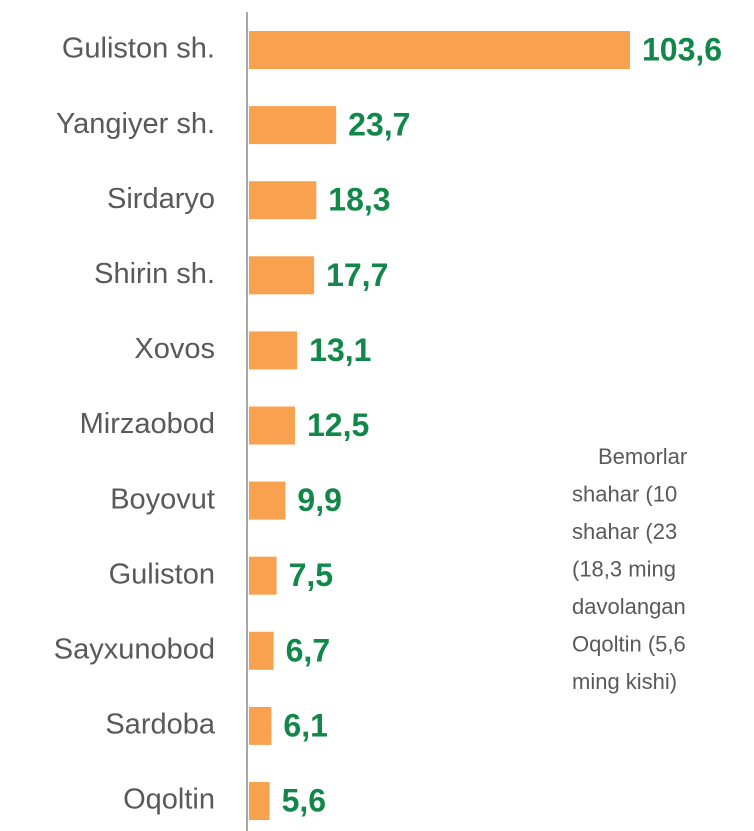 The image size is (754, 831). What do you see at coordinates (308, 650) in the screenshot?
I see `value-label: 6,7` at bounding box center [308, 650].